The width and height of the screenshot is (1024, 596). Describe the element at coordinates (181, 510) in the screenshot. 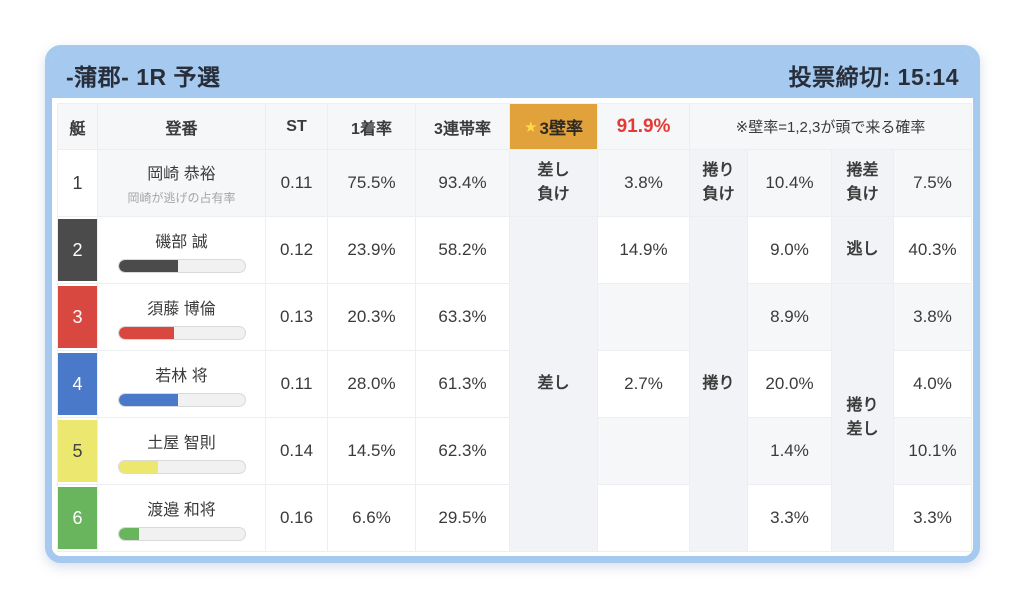

I see `racer-name: 渡邉 和将` at that location.